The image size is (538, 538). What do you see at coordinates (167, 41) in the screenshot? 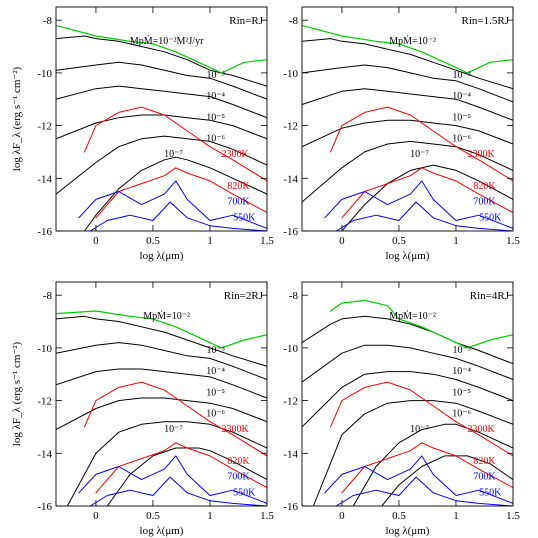
I see `series-annotation: MpṀ=10⁻²M²J/yr` at bounding box center [167, 41].